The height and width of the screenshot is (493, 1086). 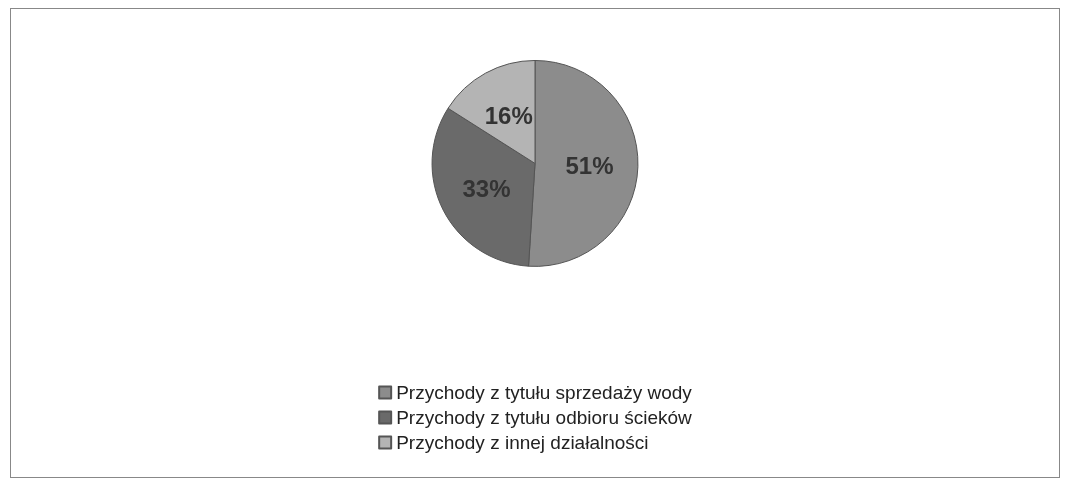 I want to click on legend-label: Przychody z tytułu odbioru ścieków, so click(x=544, y=417).